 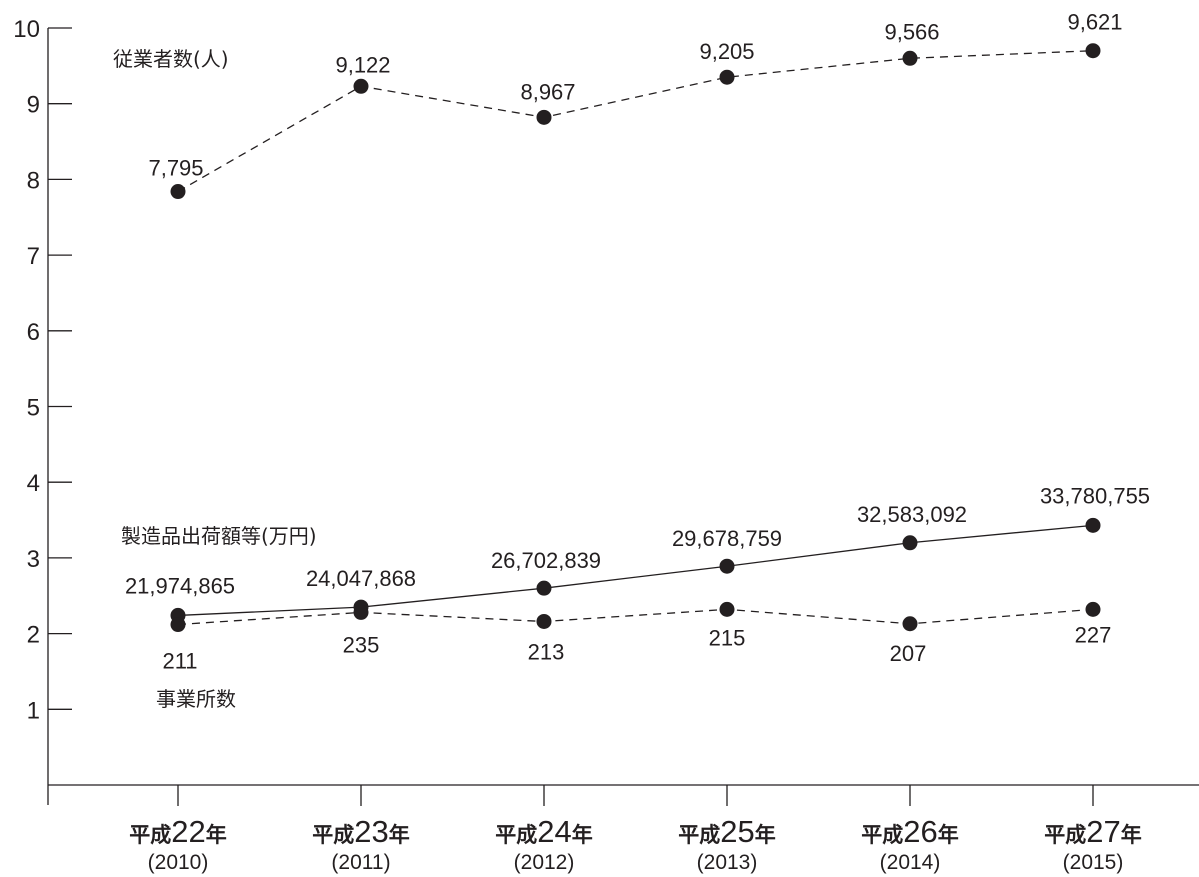 I want to click on value-label: 29,678,759, so click(x=727, y=538).